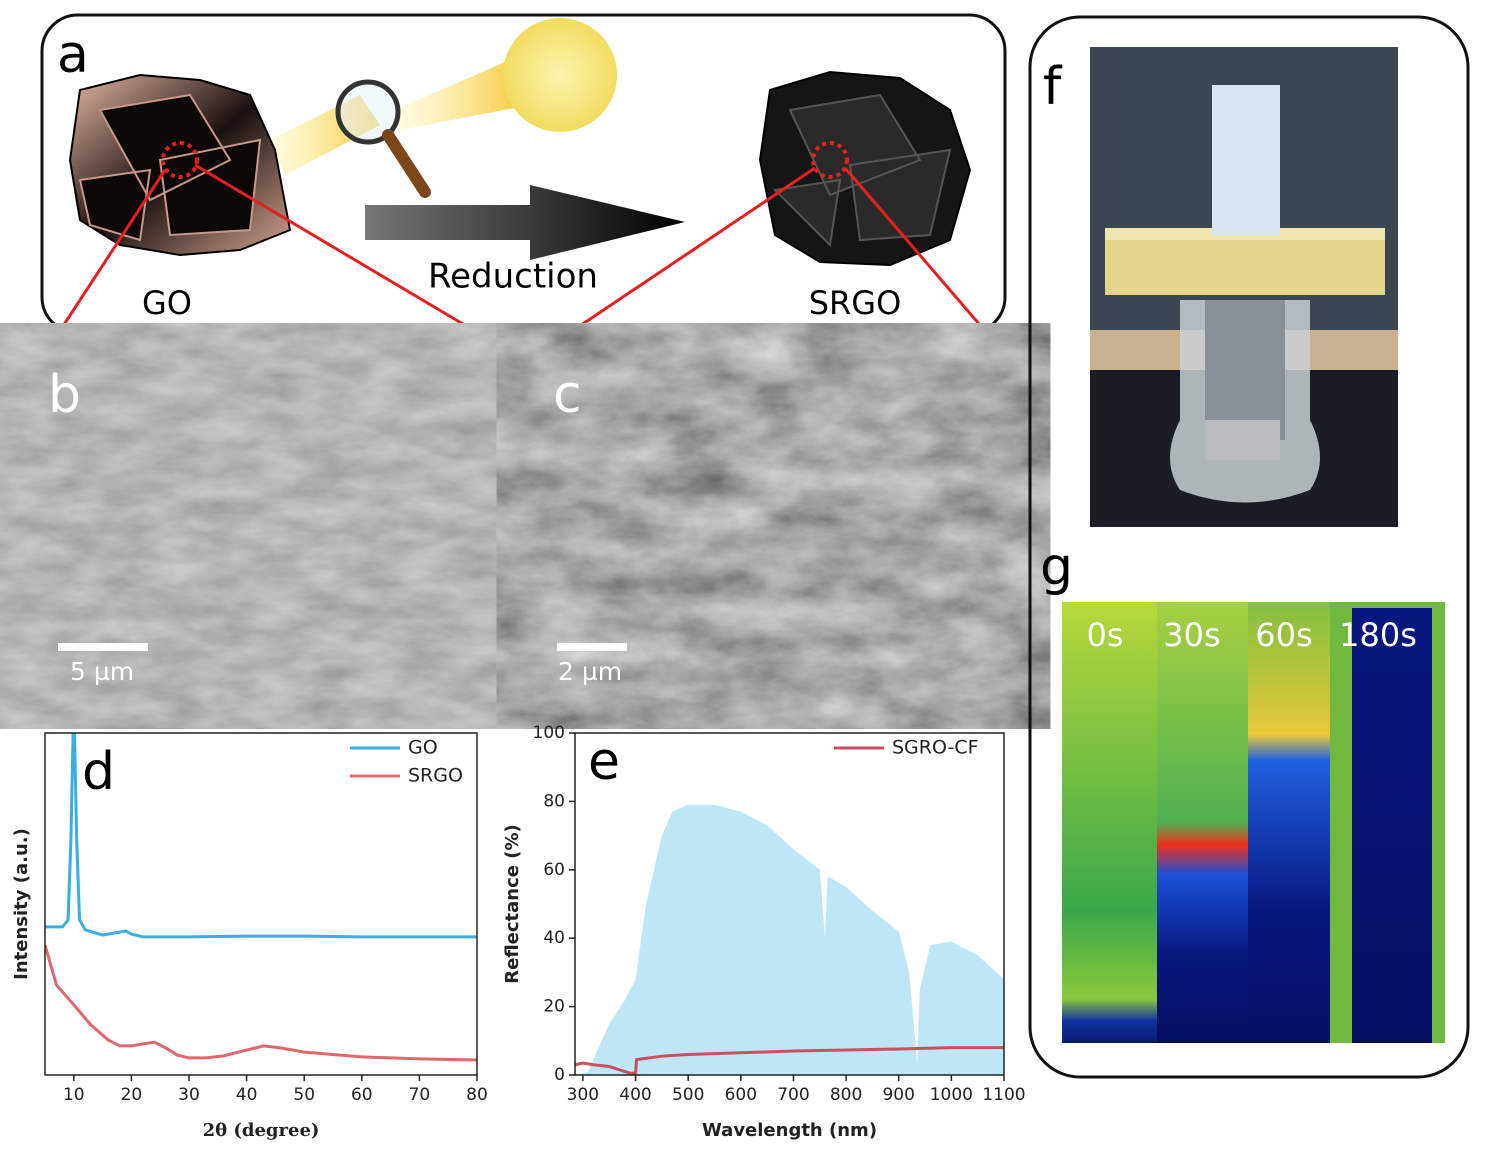 Image resolution: width=1485 pixels, height=1151 pixels. What do you see at coordinates (549, 733) in the screenshot?
I see `y-tick-label: 100` at bounding box center [549, 733].